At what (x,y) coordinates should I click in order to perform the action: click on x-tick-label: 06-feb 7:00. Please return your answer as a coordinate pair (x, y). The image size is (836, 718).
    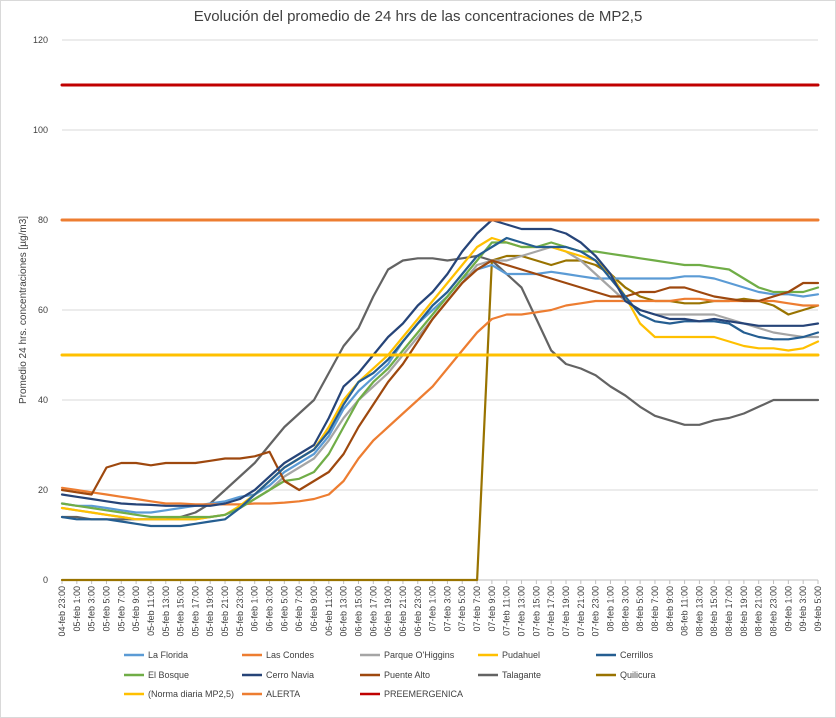
    Looking at the image, I should click on (299, 609).